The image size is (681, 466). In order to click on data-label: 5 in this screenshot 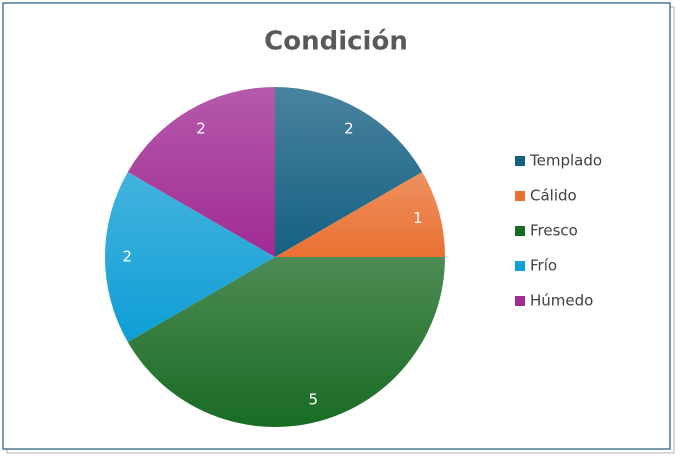, I will do `click(314, 399)`.